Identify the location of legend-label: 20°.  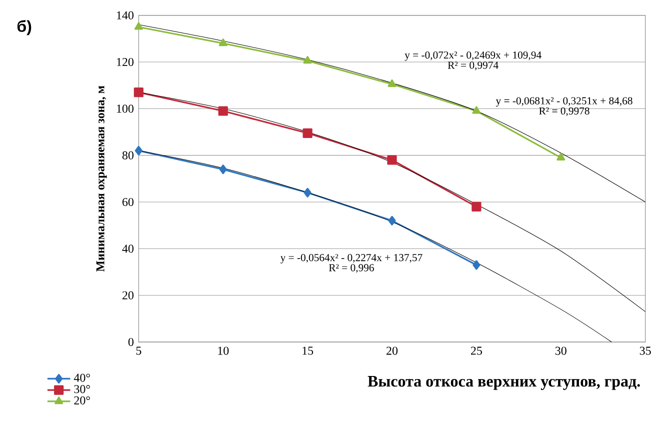
(82, 400).